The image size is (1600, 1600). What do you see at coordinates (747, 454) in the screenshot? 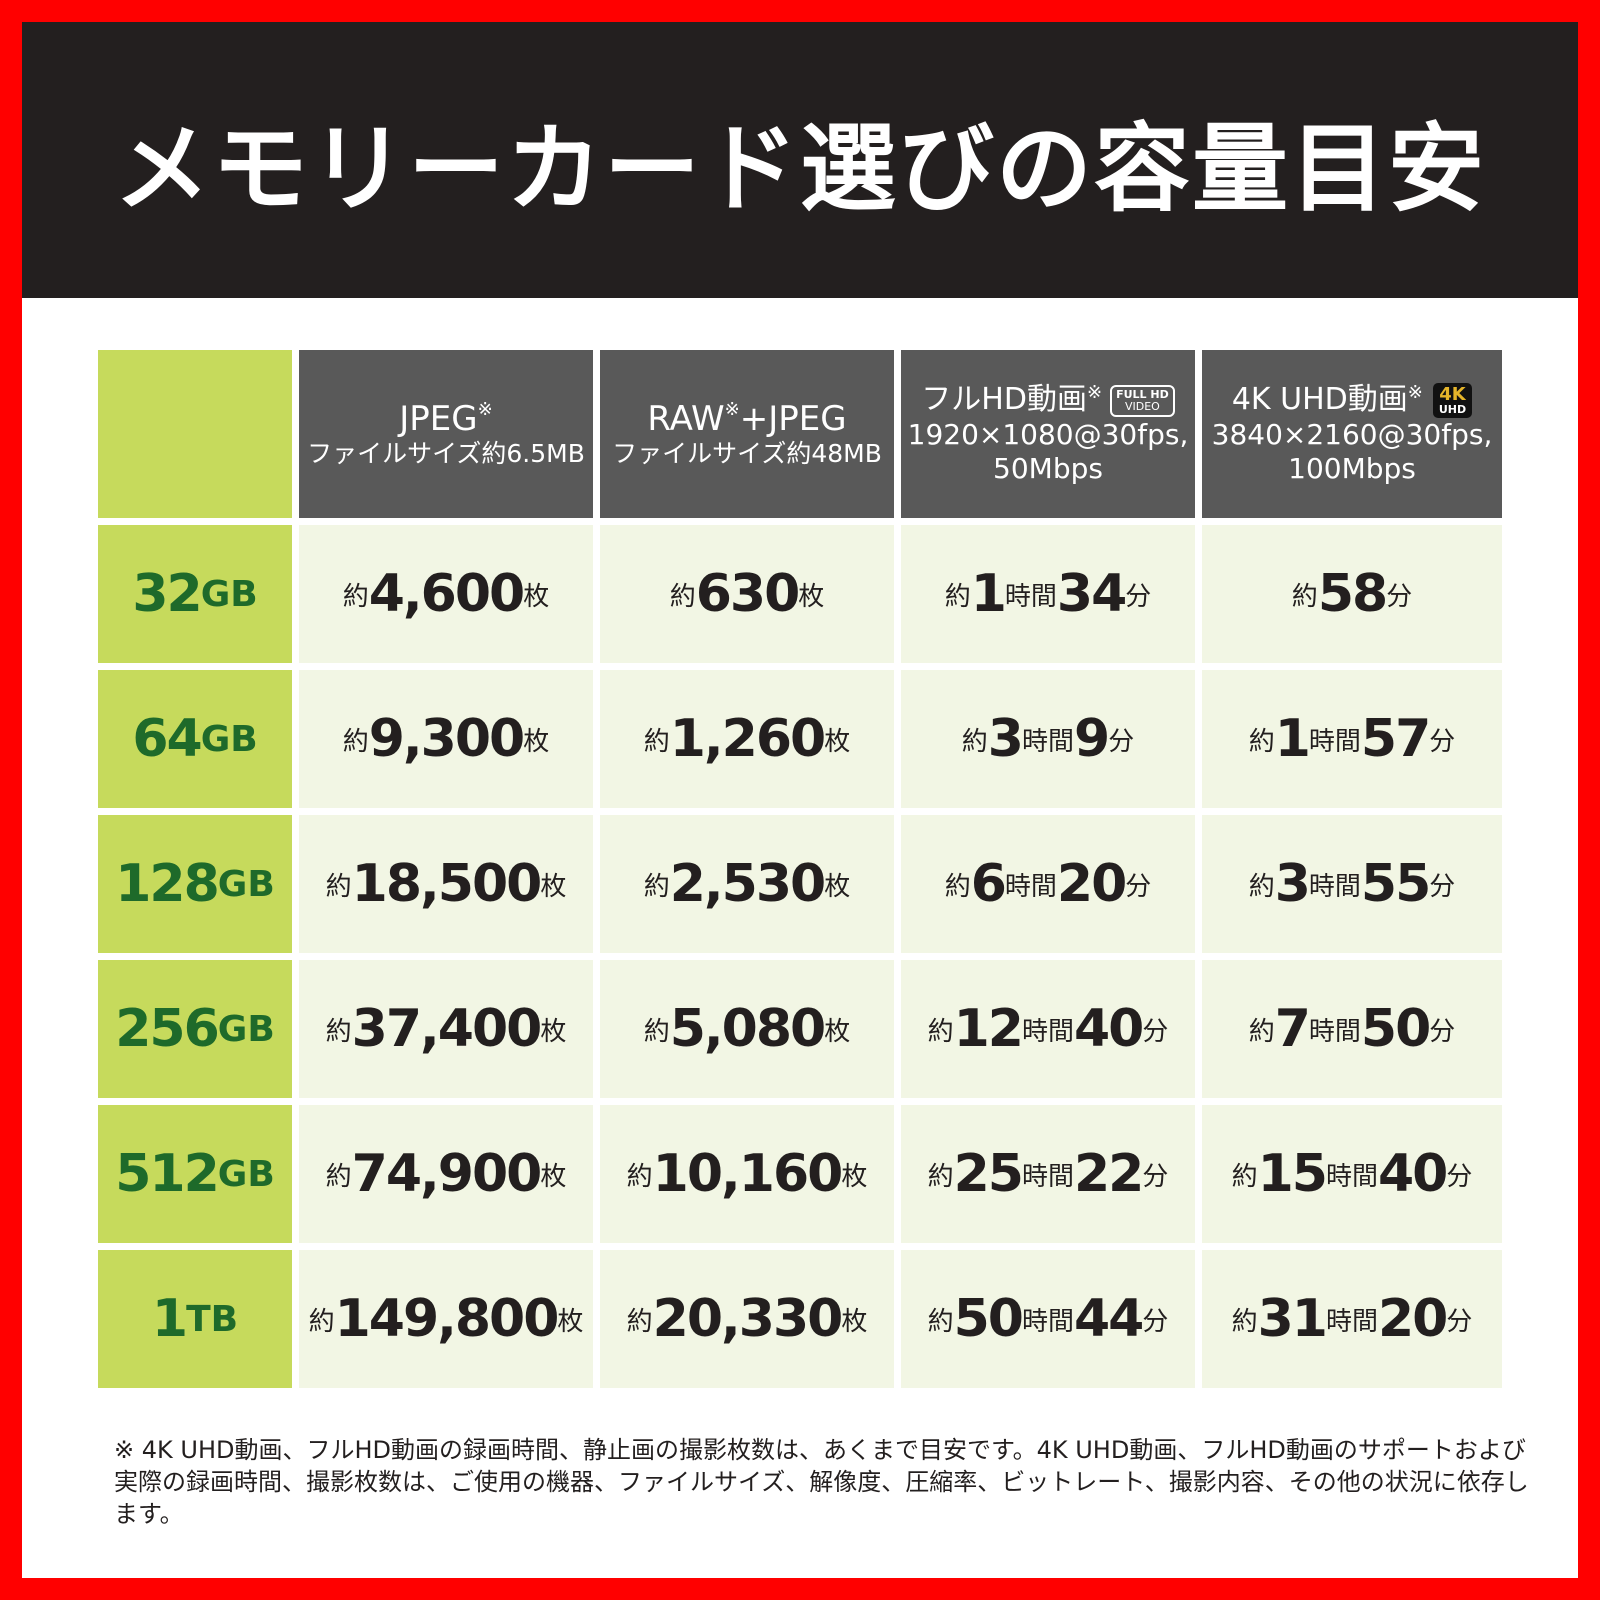
I see `header-sub: ファイルサイズ約48MB` at bounding box center [747, 454].